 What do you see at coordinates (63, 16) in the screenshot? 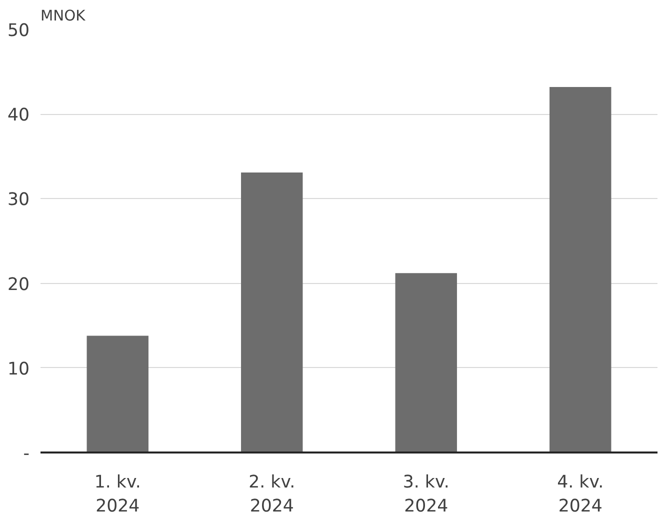
I see `y-axis-title: MNOK` at bounding box center [63, 16].